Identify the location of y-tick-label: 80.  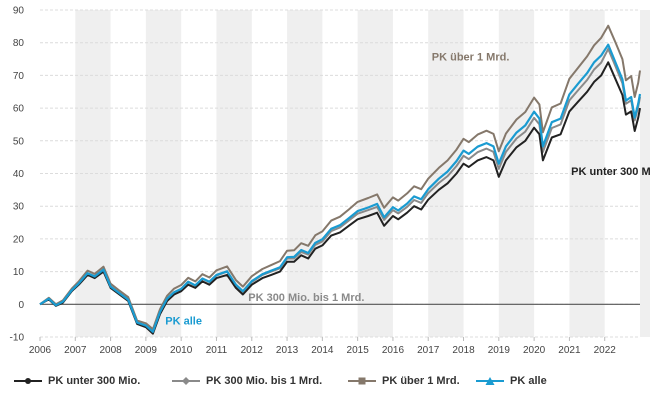
(19, 43).